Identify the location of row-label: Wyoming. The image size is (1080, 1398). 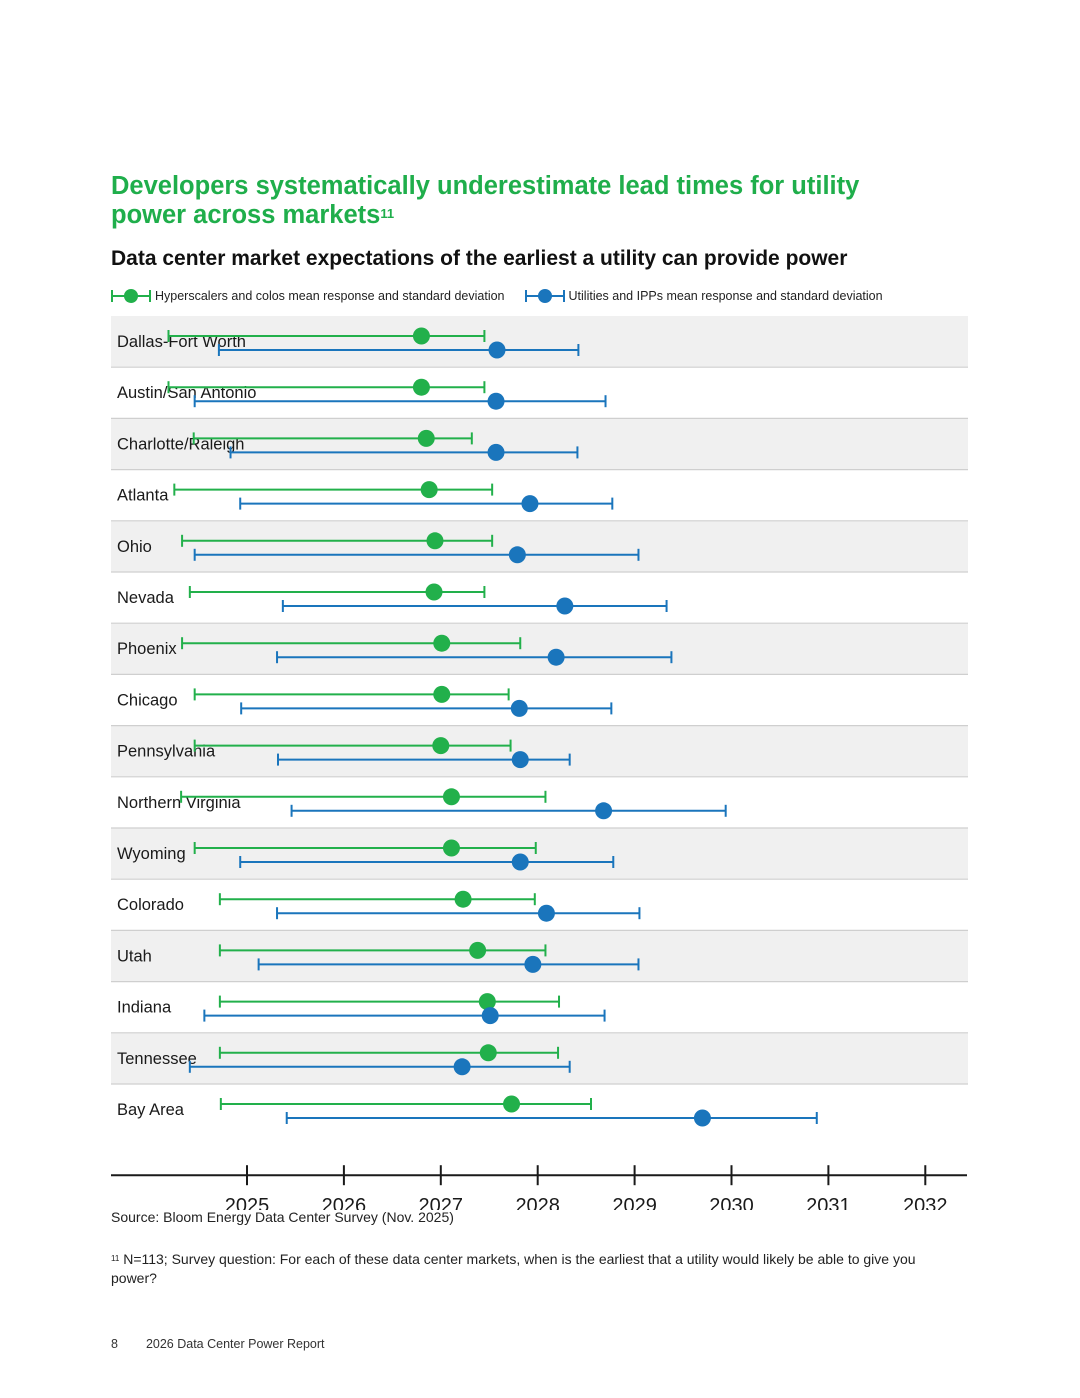
(151, 854).